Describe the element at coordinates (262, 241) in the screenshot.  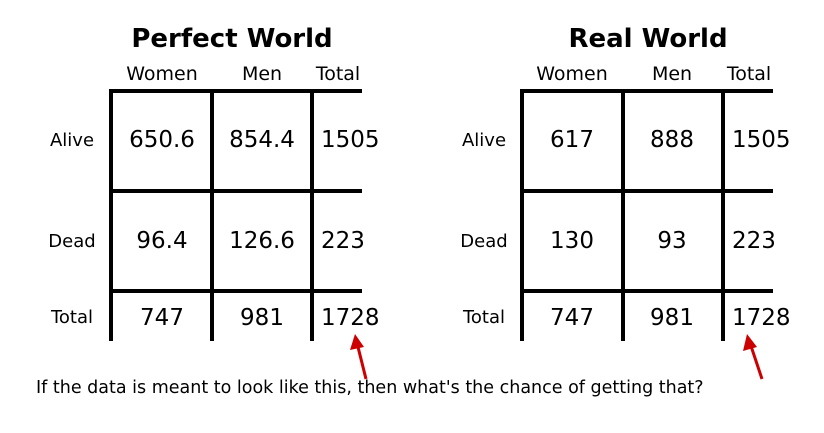
I see `table-cell: 126.6` at that location.